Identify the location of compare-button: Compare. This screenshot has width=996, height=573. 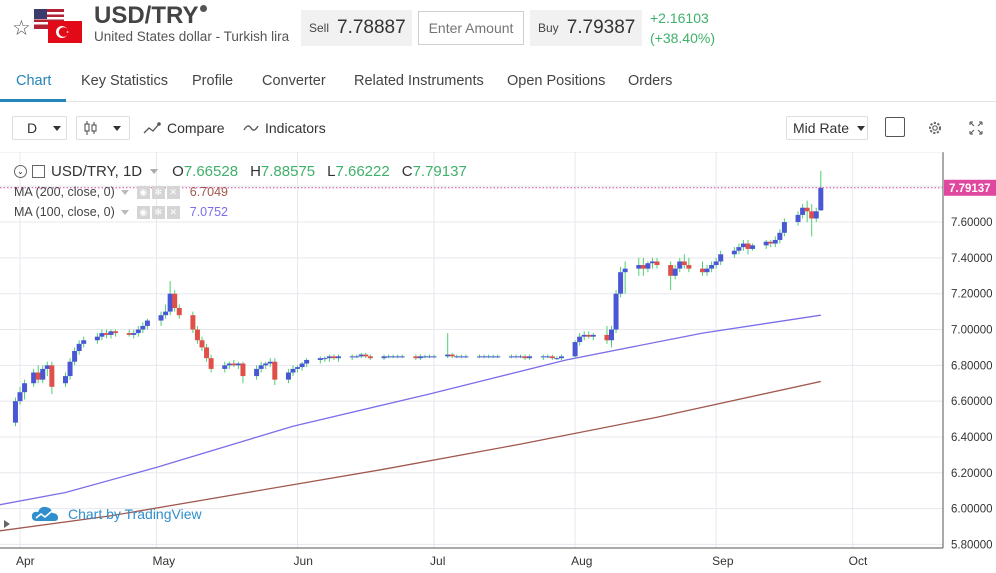
(184, 128).